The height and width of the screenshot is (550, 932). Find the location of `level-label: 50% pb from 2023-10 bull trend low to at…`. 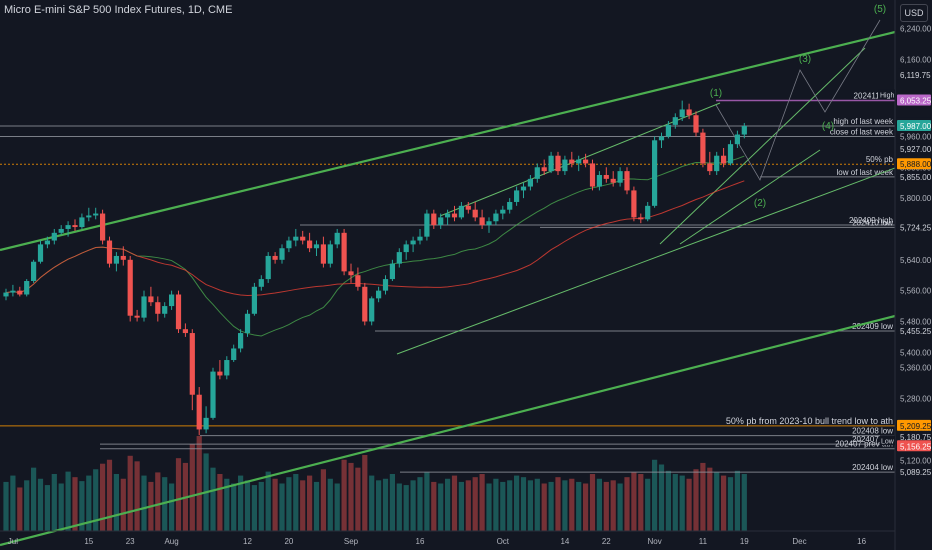

level-label: 50% pb from 2023-10 bull trend low to at… is located at coordinates (809, 421).